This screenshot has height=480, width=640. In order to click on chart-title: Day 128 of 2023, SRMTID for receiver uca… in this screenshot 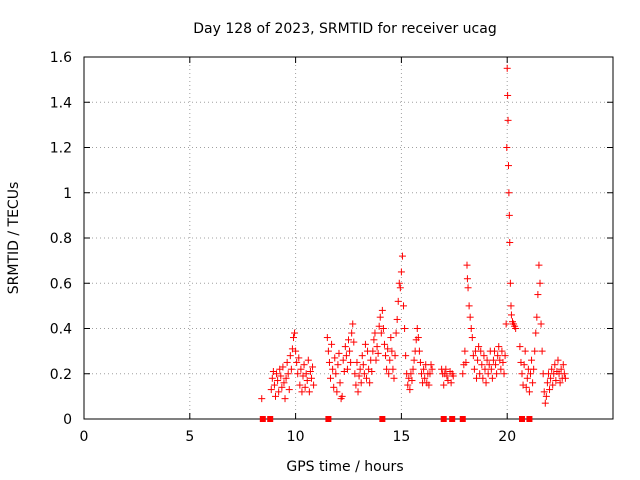, I will do `click(344, 29)`.